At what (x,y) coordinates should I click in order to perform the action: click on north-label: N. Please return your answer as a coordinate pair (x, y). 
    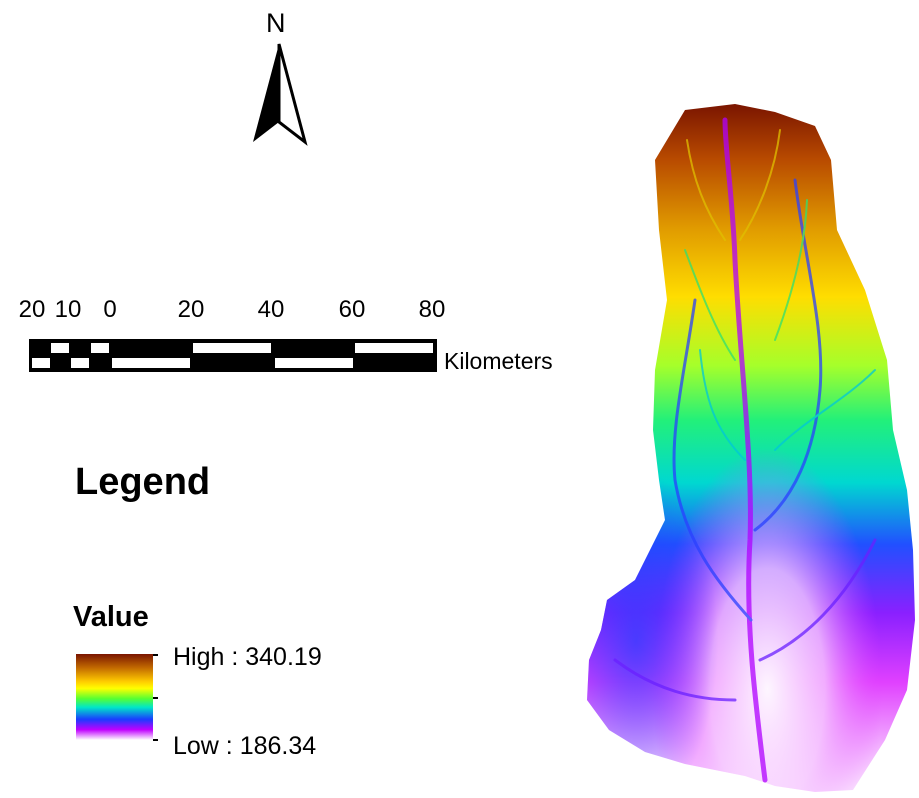
    Looking at the image, I should click on (276, 23).